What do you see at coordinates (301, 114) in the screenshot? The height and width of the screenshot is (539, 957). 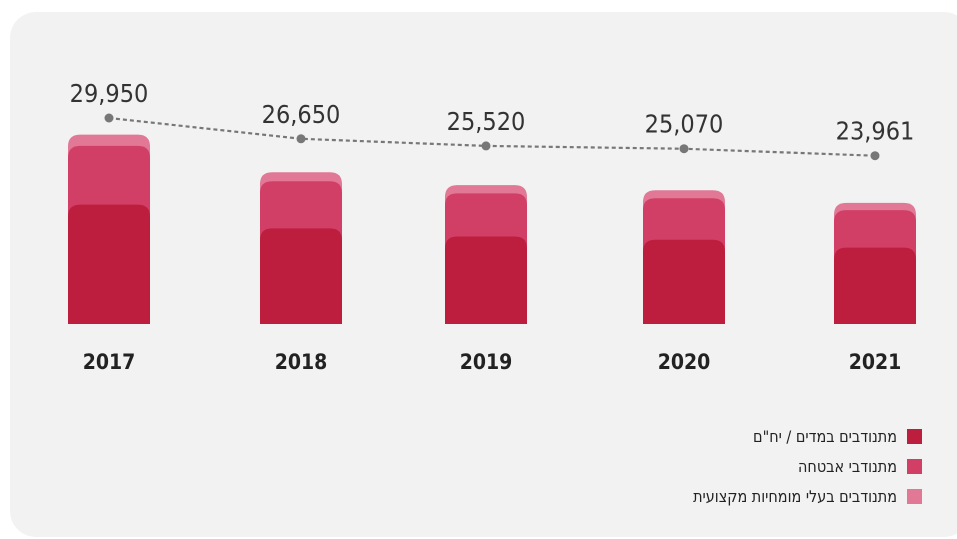 I see `total-label-2018: 26,650` at bounding box center [301, 114].